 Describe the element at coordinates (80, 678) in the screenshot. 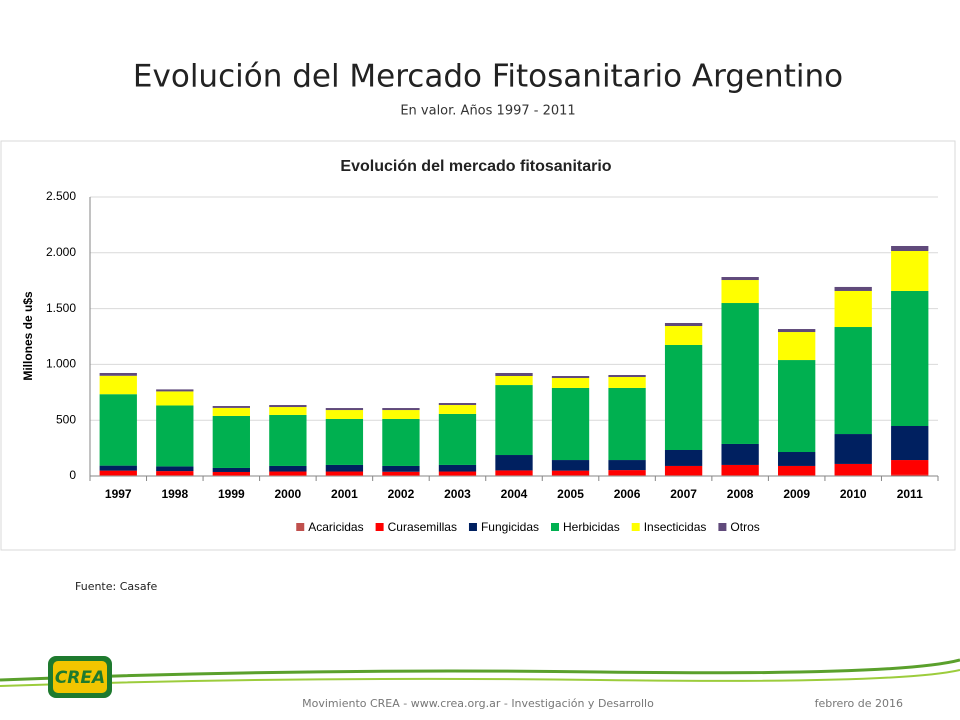

I see `logo-text: CREA` at that location.